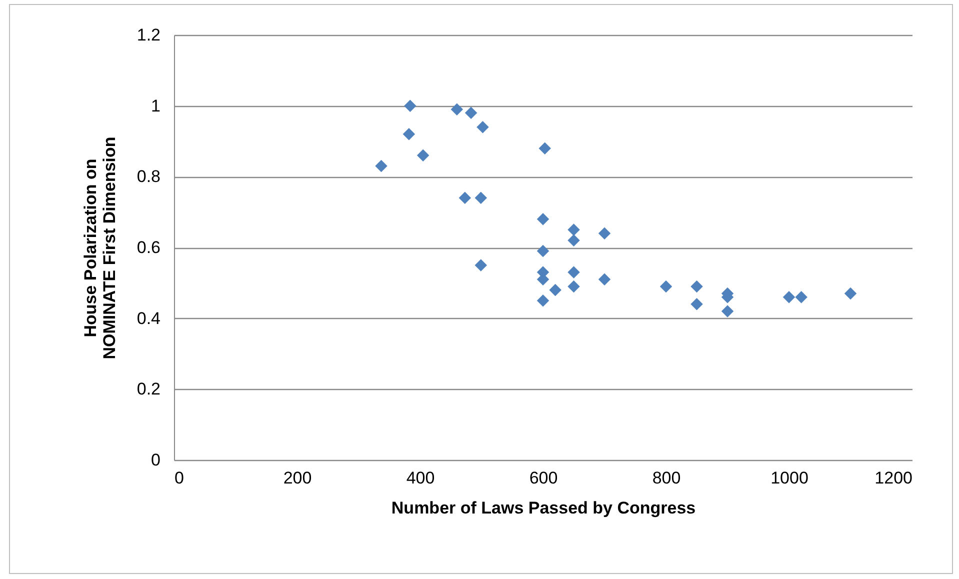 This screenshot has height=579, width=959. Describe the element at coordinates (789, 478) in the screenshot. I see `x-tick-label: 1000` at that location.